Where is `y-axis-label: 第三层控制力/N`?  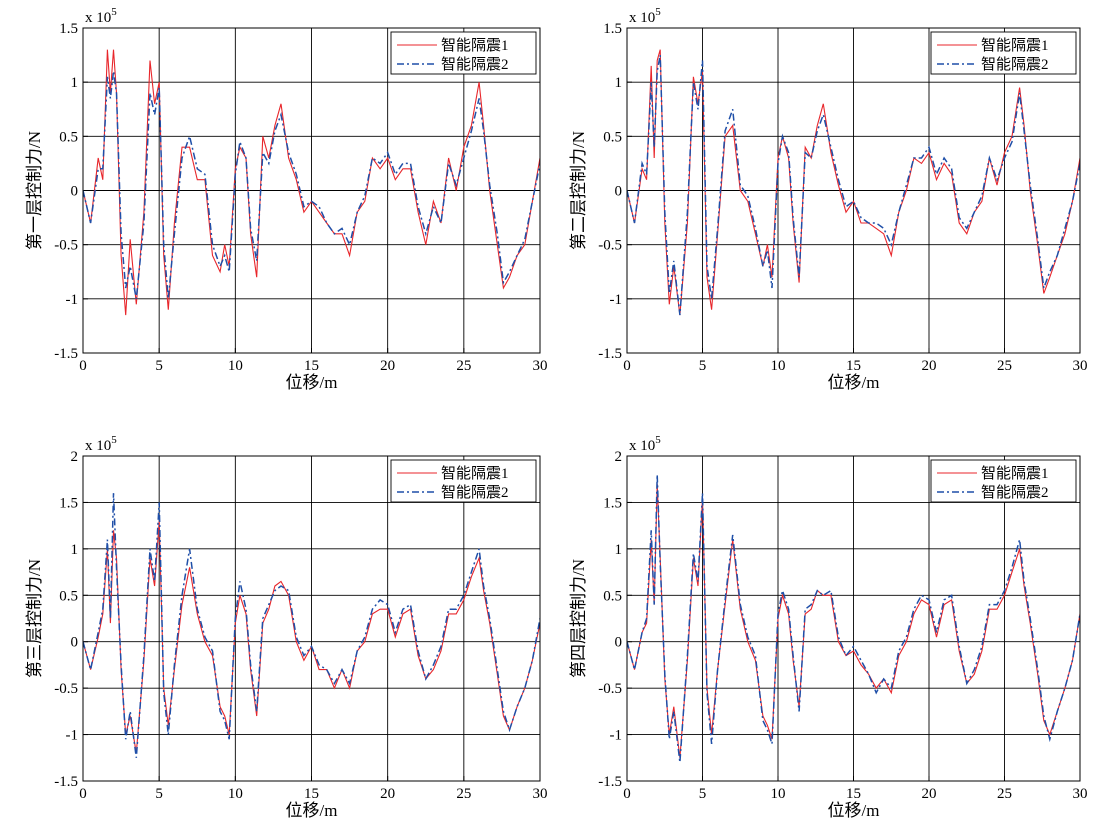 y-axis-label: 第三层控制力/N is located at coordinates (34, 618).